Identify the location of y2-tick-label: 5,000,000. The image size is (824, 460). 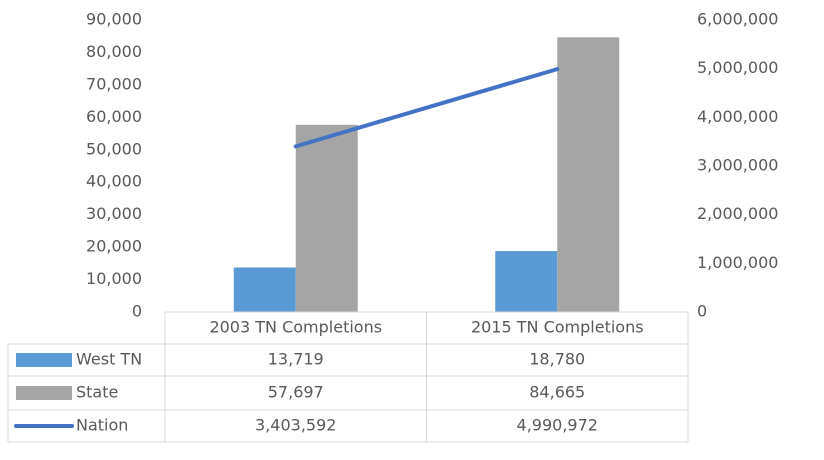
(737, 67).